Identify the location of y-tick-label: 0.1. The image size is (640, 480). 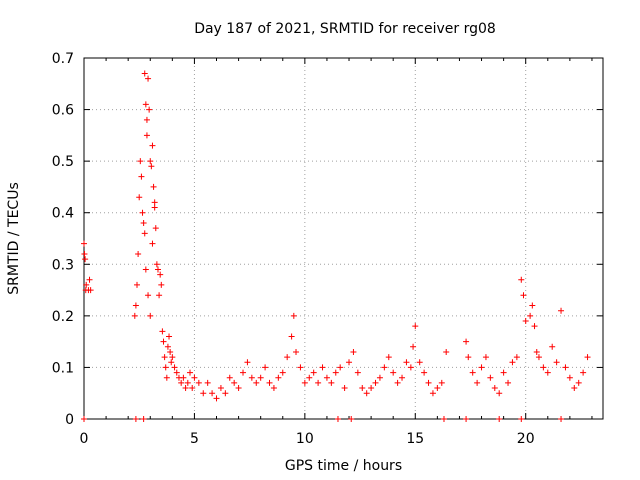
(63, 368).